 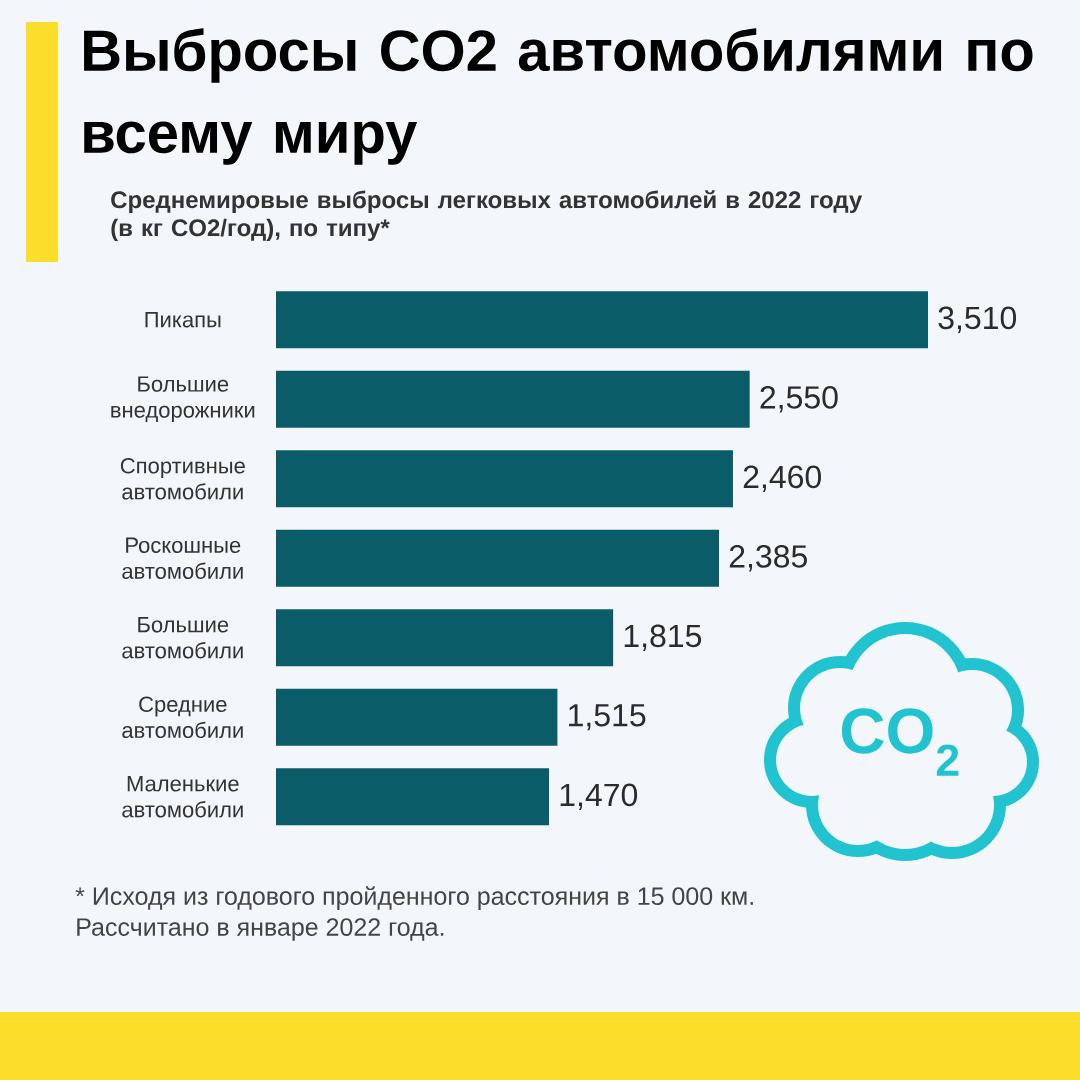 What do you see at coordinates (977, 319) in the screenshot?
I see `data-label: 3,510` at bounding box center [977, 319].